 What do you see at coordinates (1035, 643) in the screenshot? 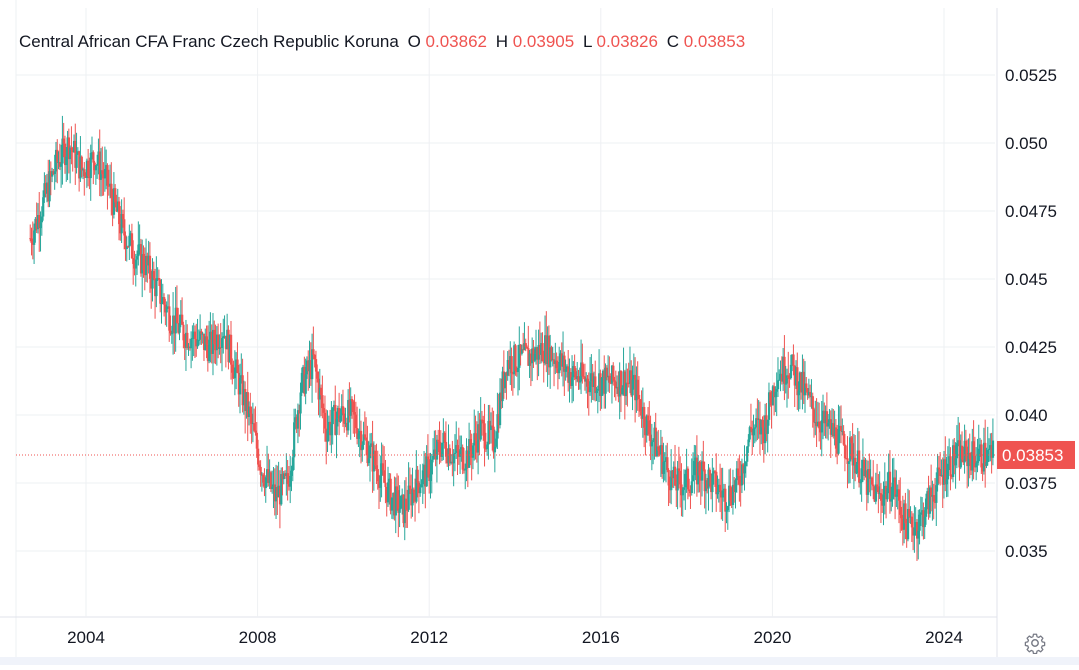
I see `settings-gear-icon` at bounding box center [1035, 643].